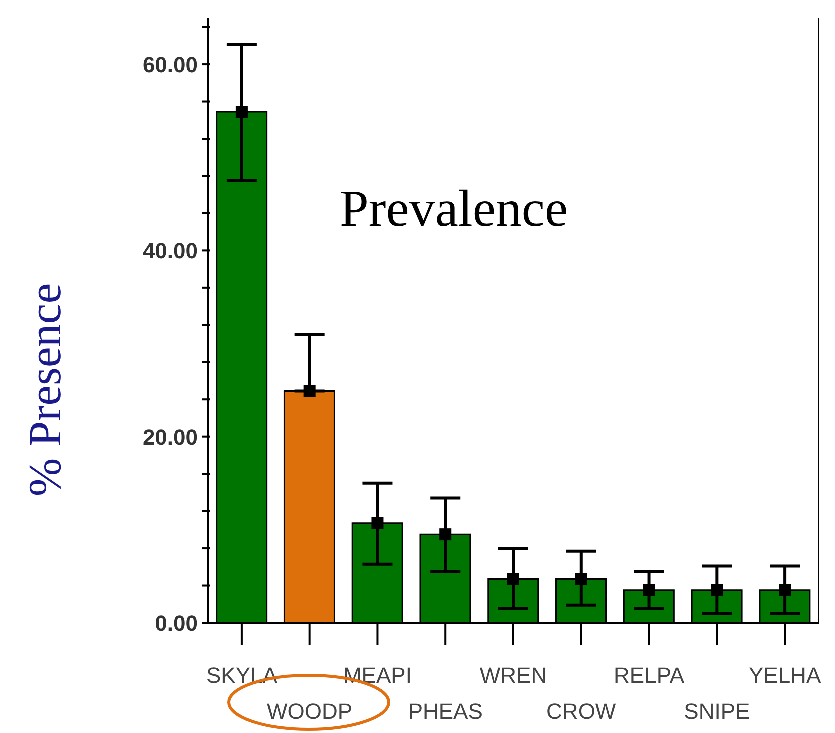  Describe the element at coordinates (310, 711) in the screenshot. I see `x-tick-label: WOODP` at that location.